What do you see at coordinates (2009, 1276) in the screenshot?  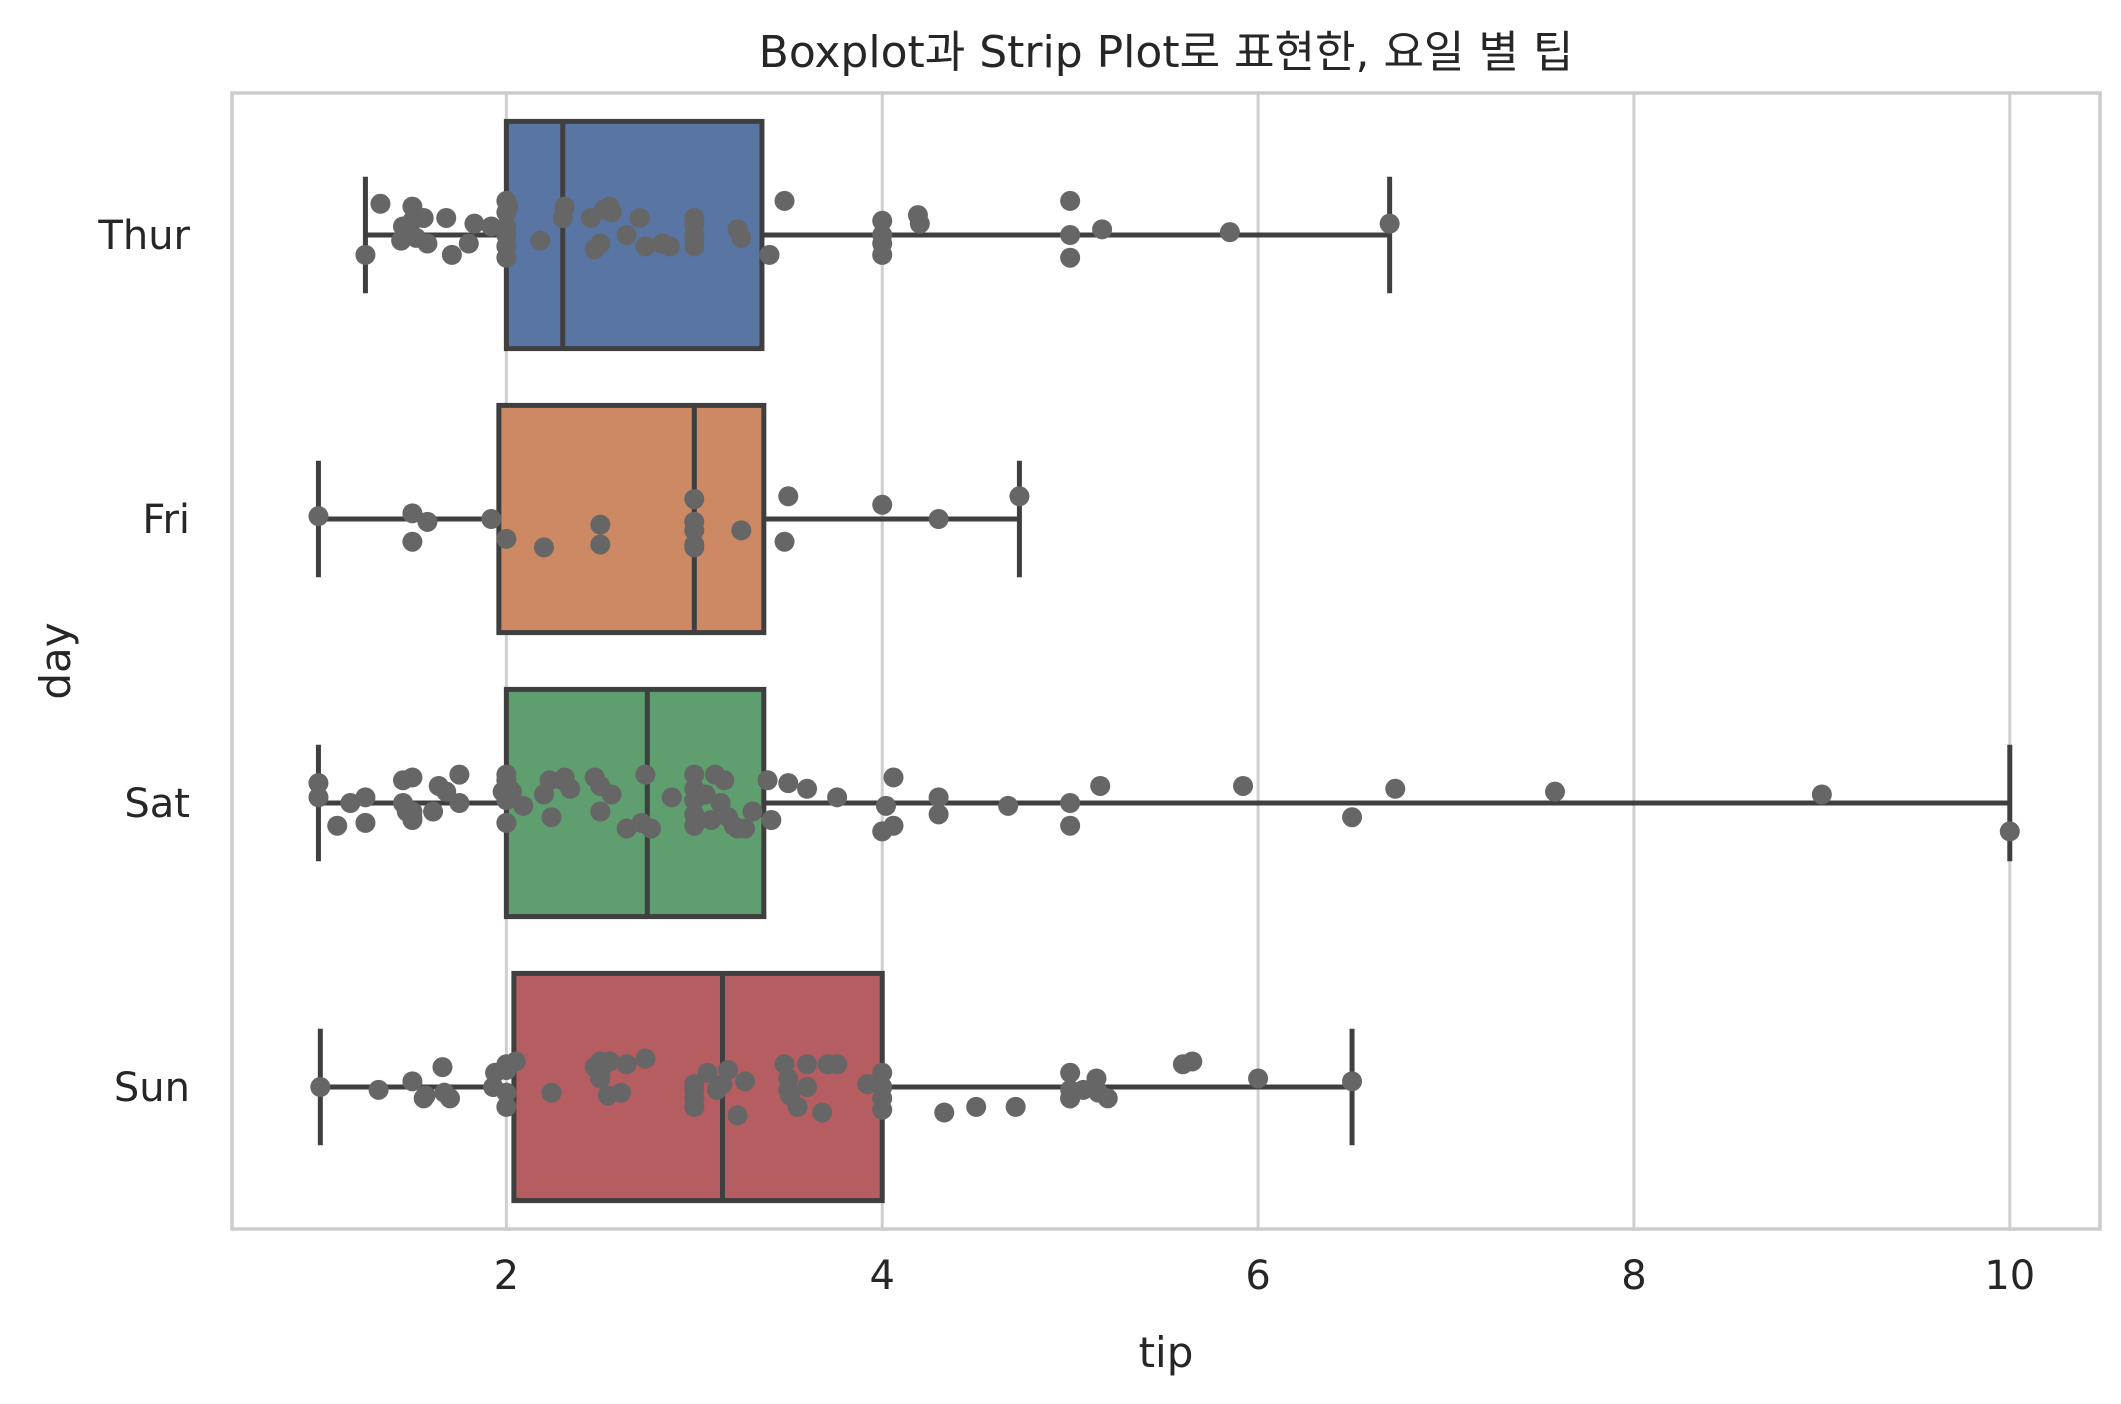 I see `x-tick-label: 10` at bounding box center [2009, 1276].